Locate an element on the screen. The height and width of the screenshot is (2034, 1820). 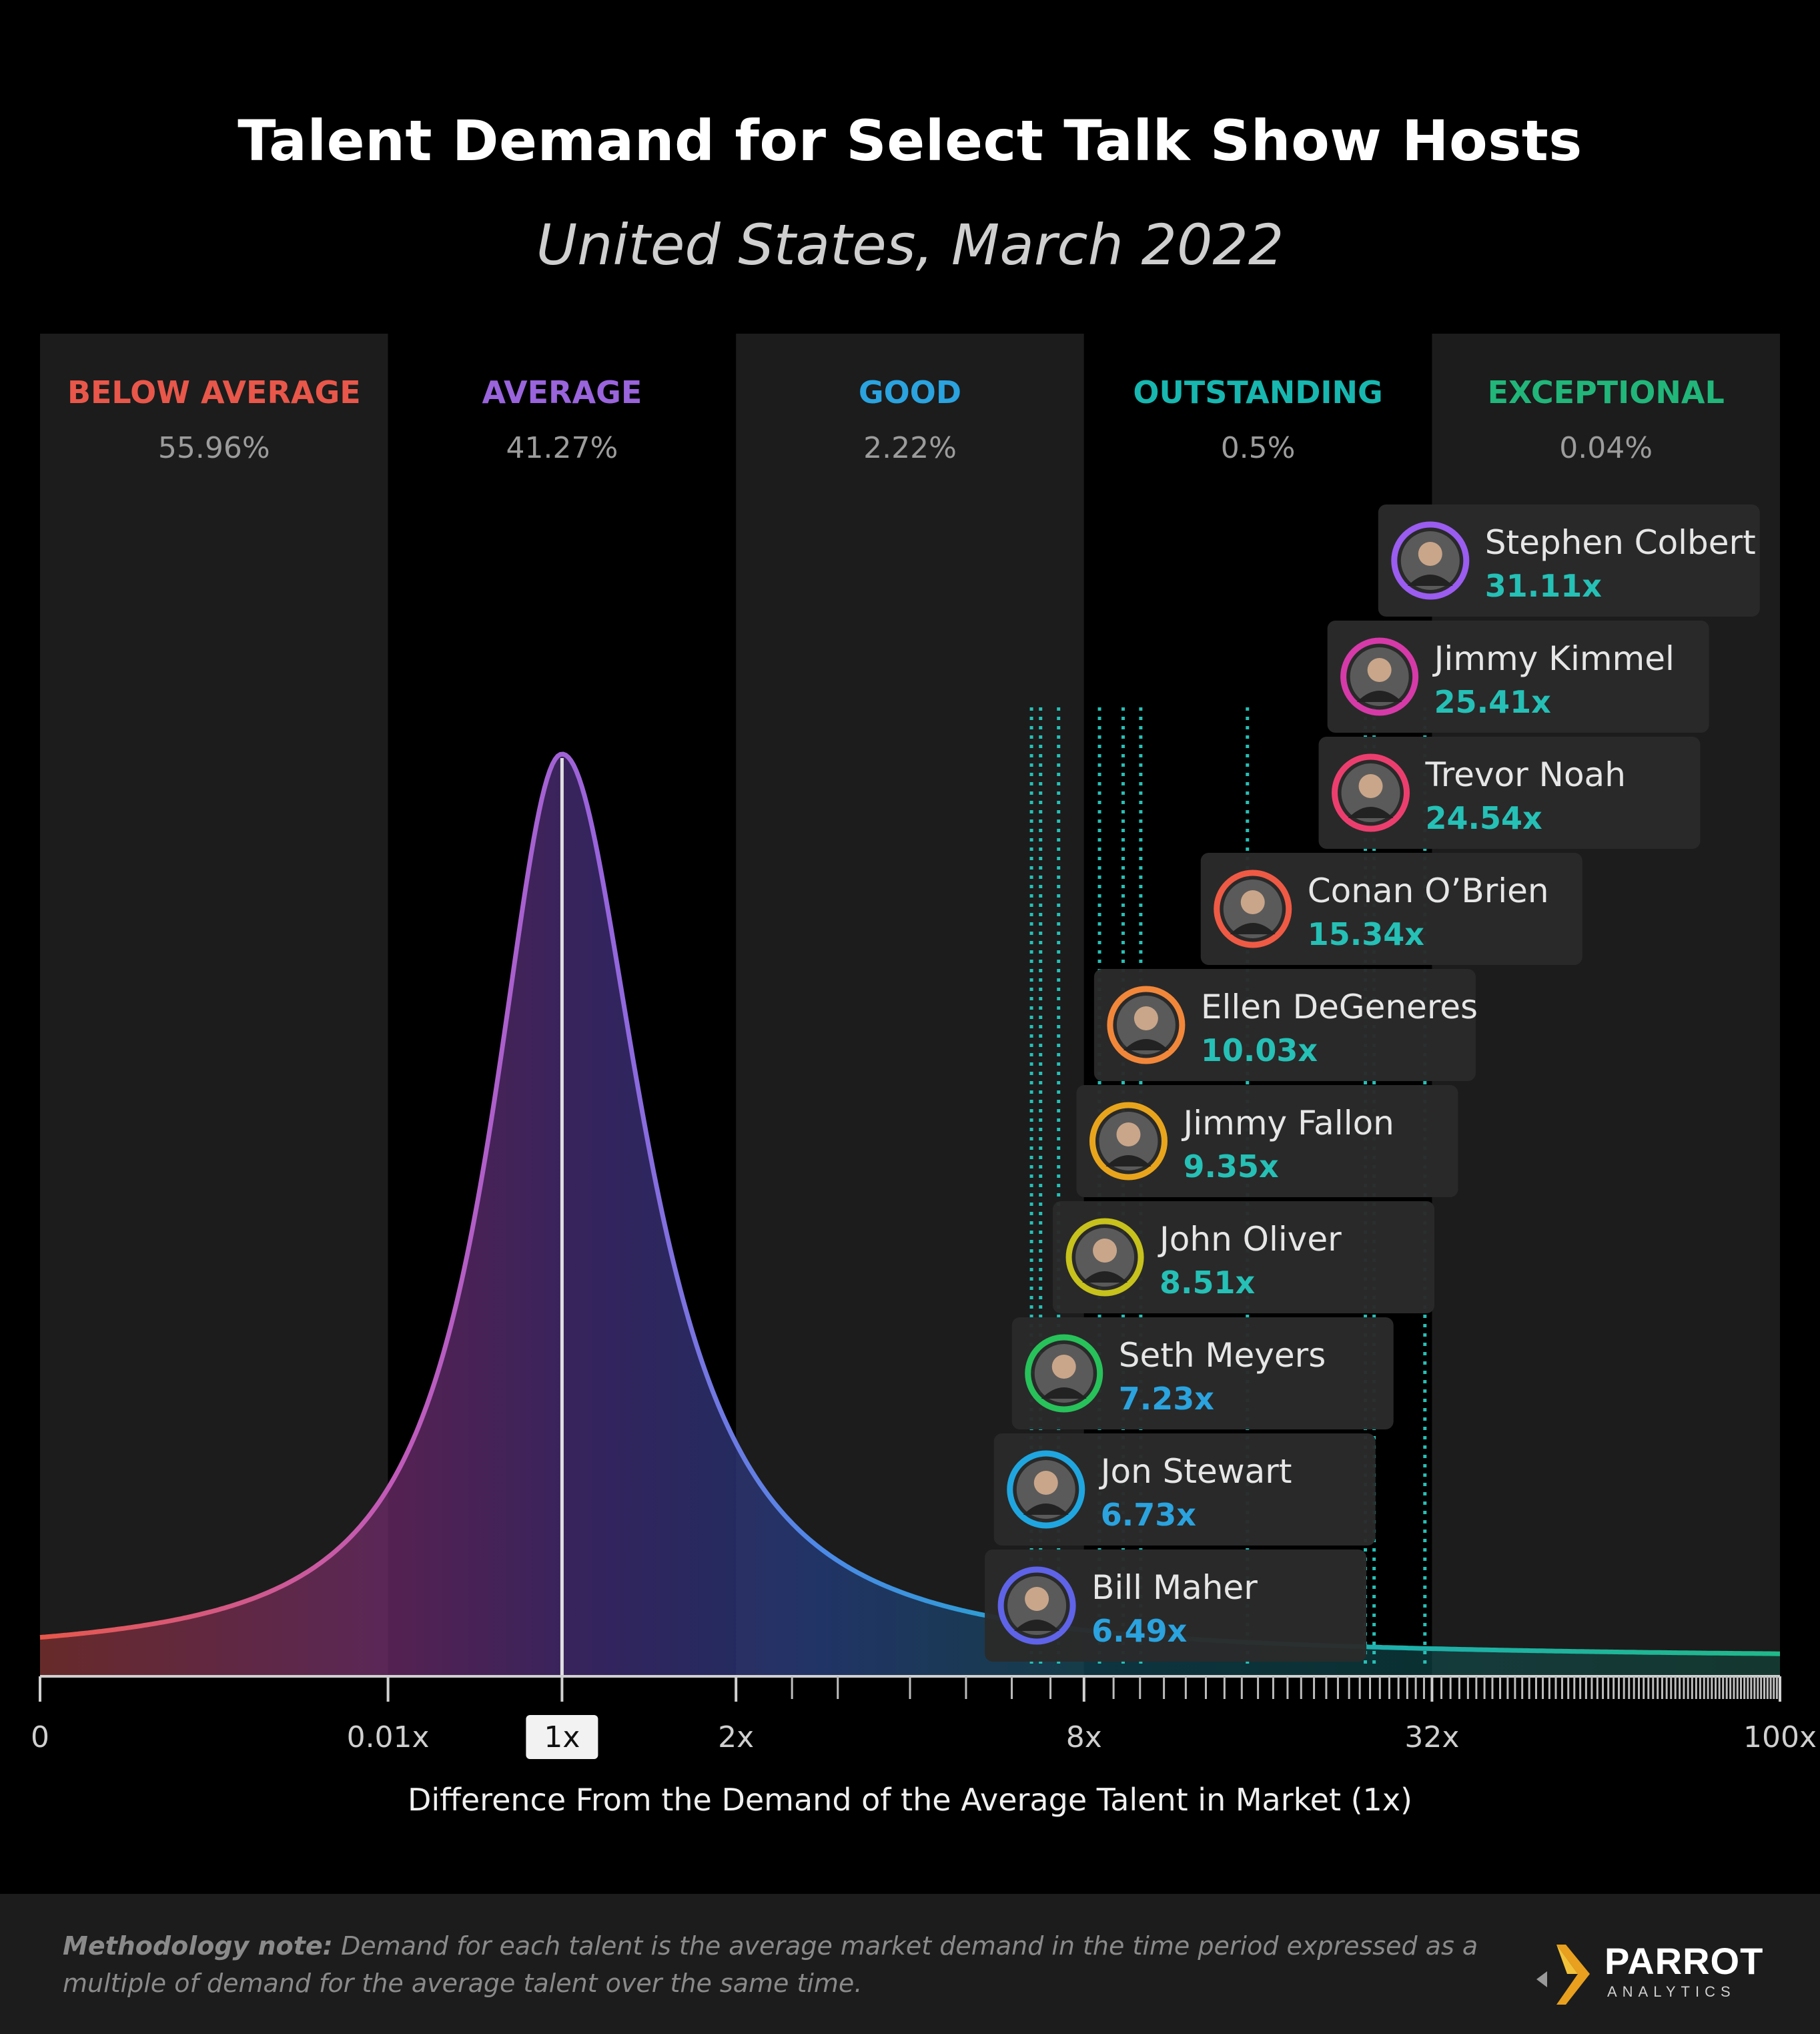
talent-name: Ellen DeGeneres is located at coordinates (1339, 1007).